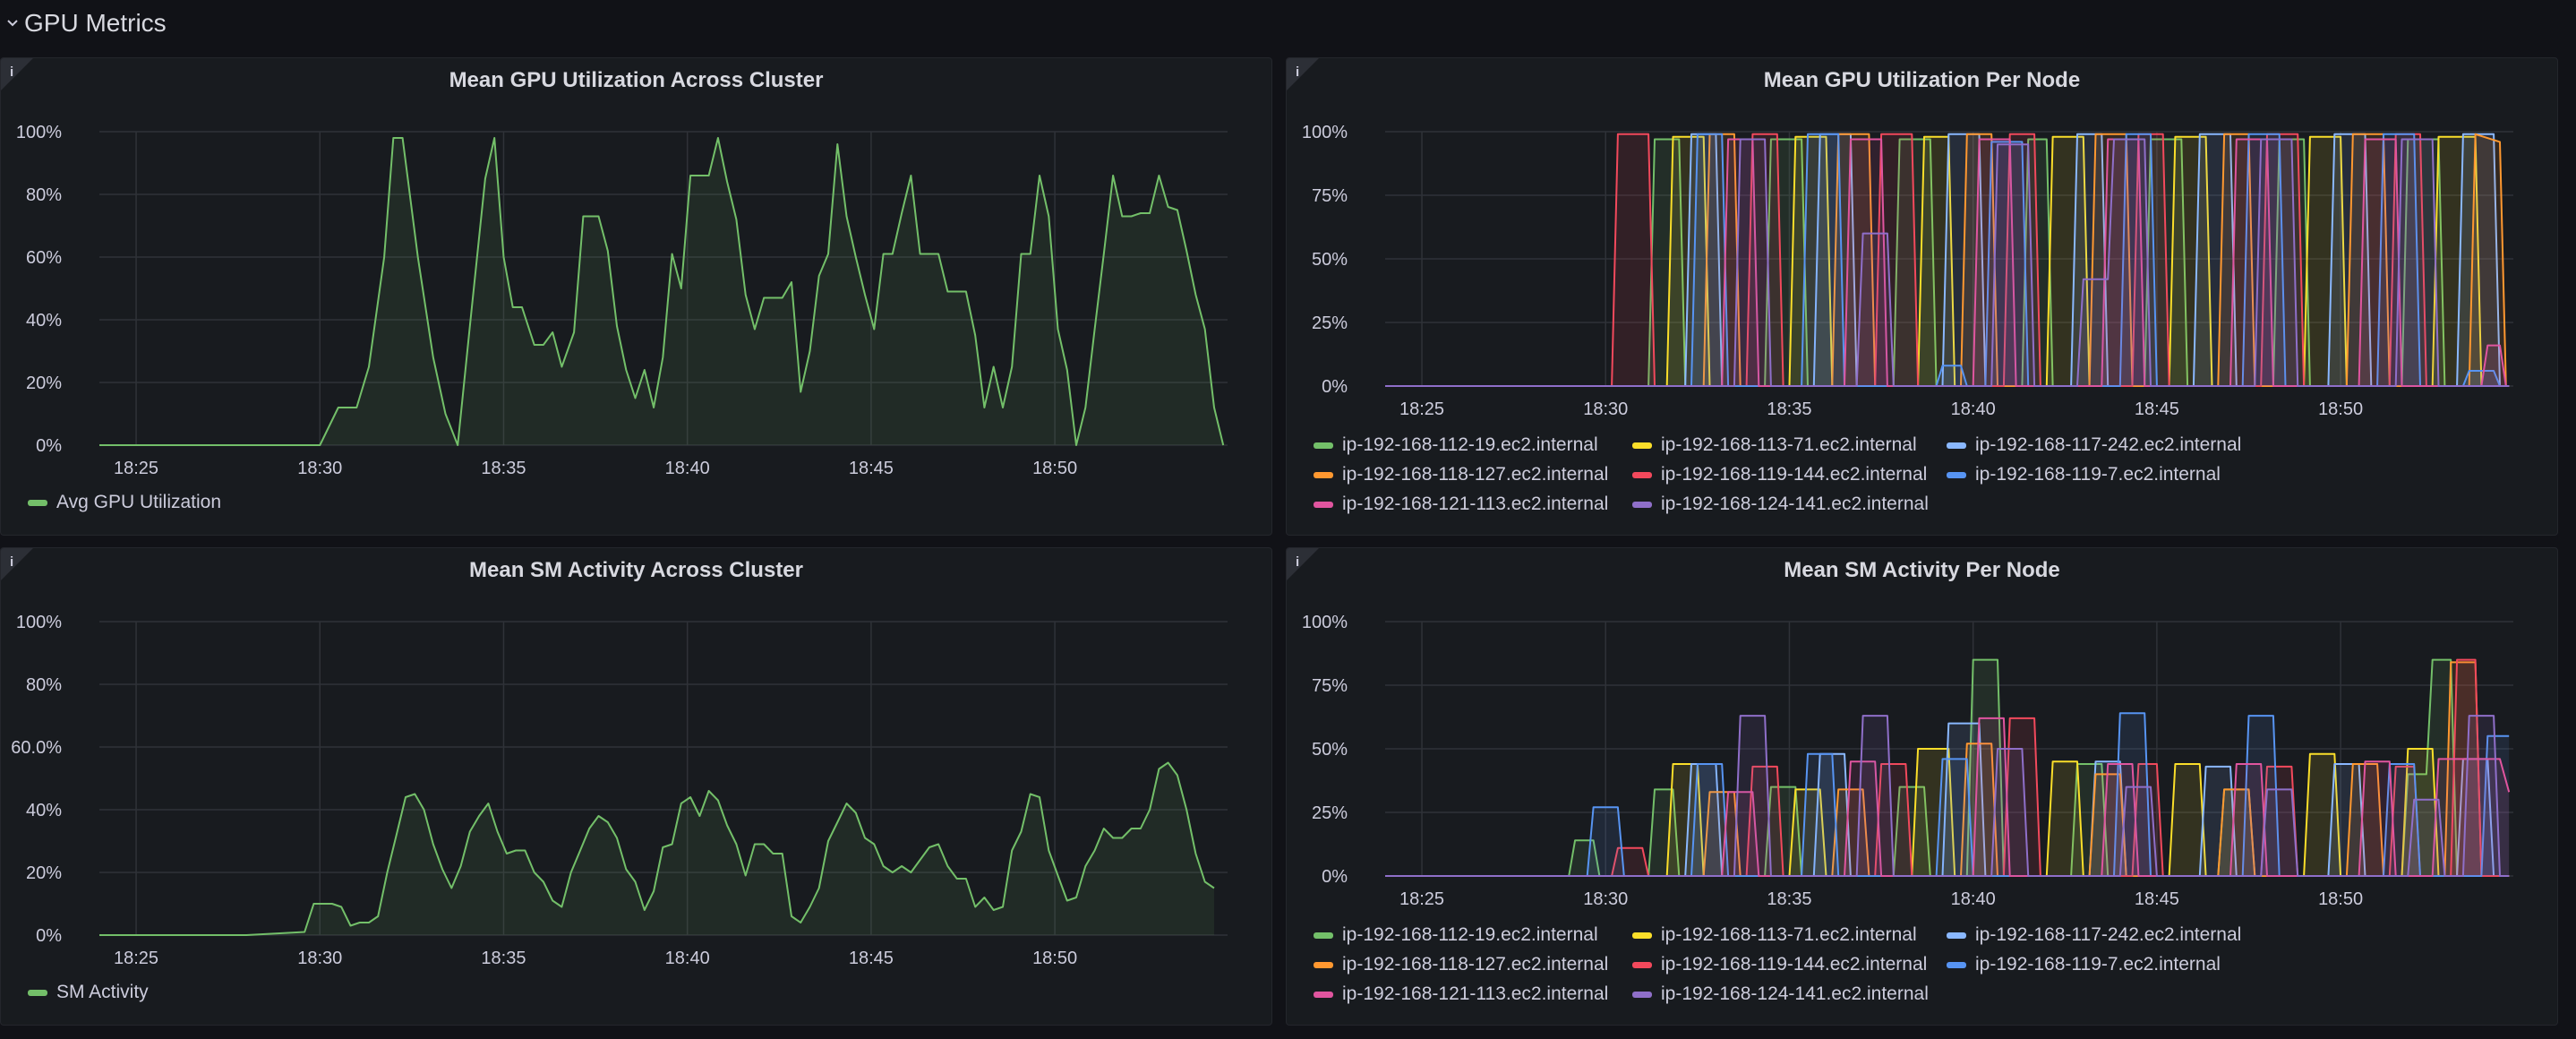 This screenshot has width=2576, height=1039. What do you see at coordinates (139, 502) in the screenshot?
I see `legend-label: Avg GPU Utilization` at bounding box center [139, 502].